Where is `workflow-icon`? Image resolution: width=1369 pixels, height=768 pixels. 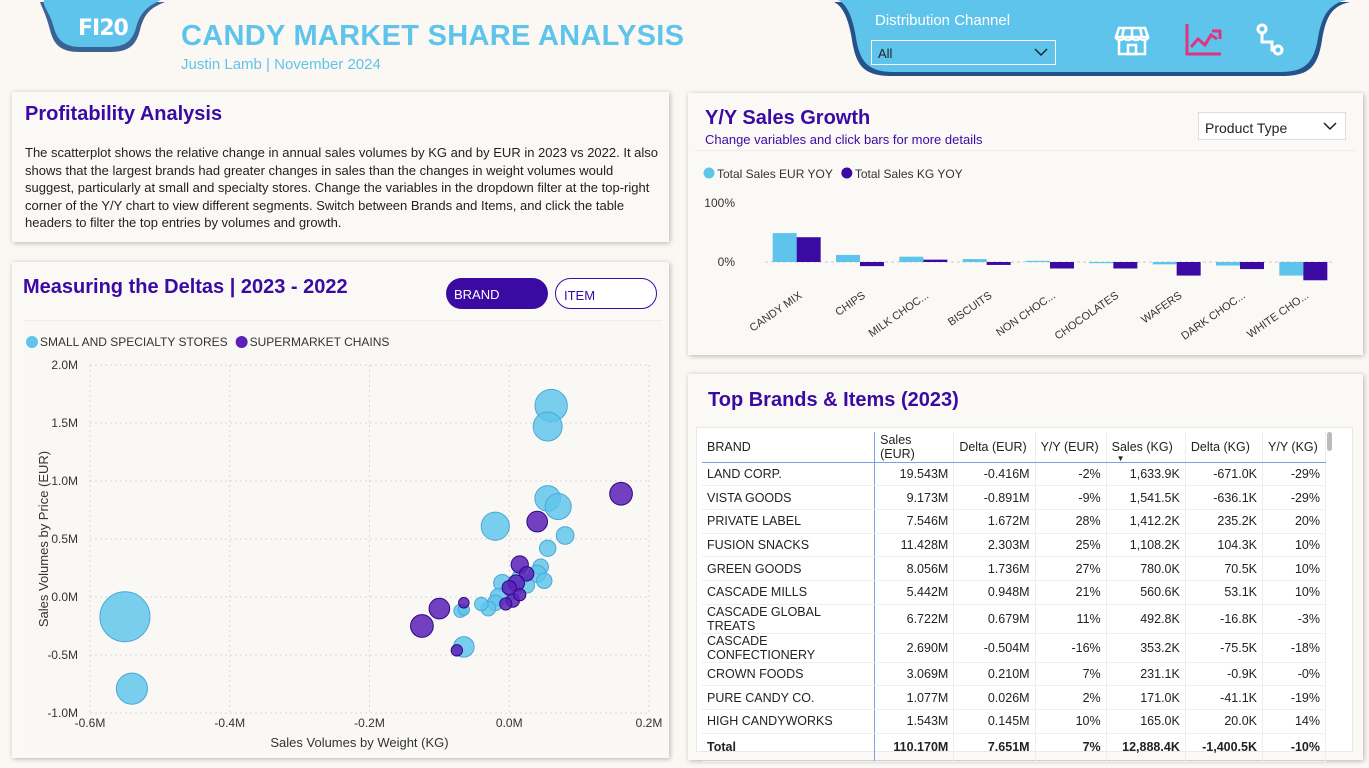 workflow-icon is located at coordinates (1272, 40).